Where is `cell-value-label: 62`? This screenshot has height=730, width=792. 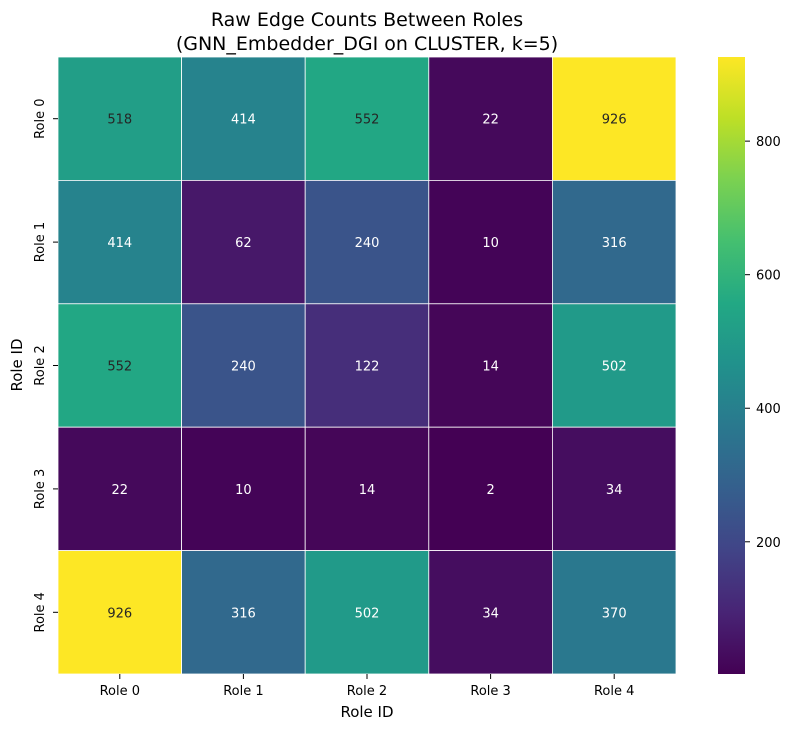
cell-value-label: 62 is located at coordinates (243, 243).